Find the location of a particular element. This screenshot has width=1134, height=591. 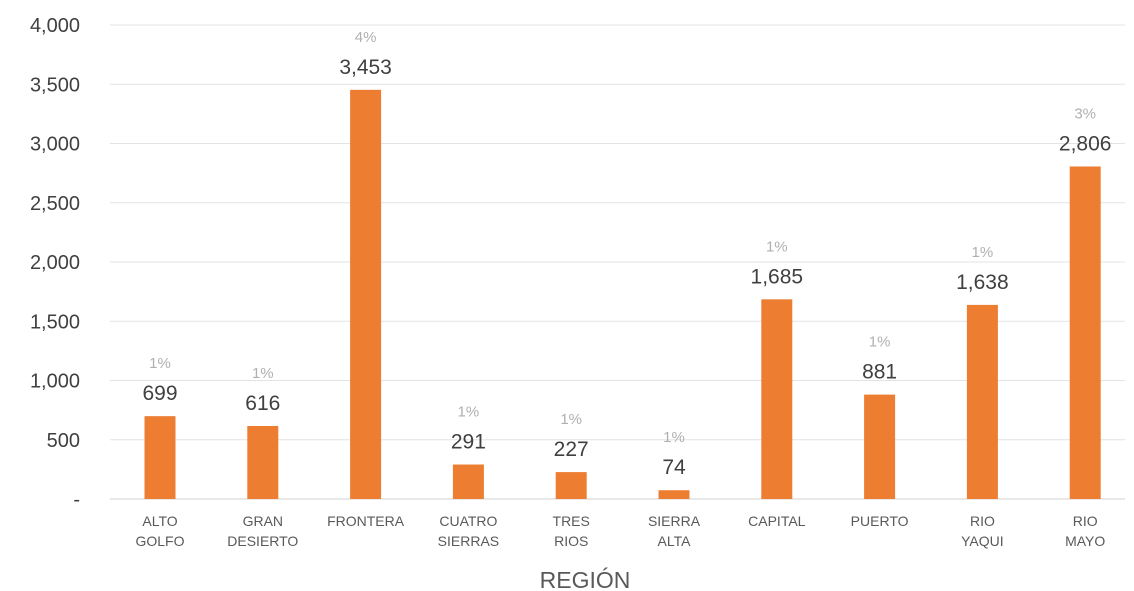

x-tick-label: PUERTO is located at coordinates (880, 521).